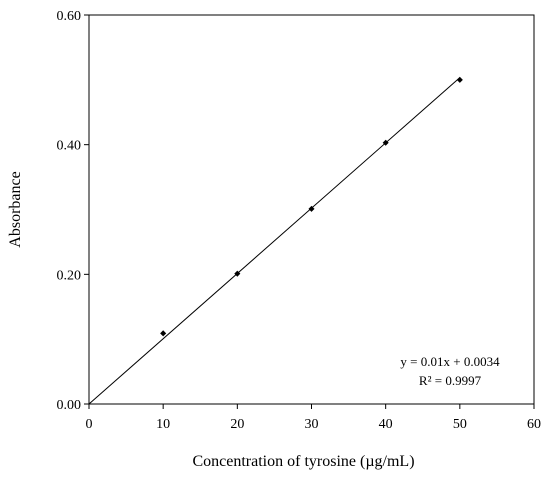 The width and height of the screenshot is (550, 483). I want to click on r-squared-label: R² = 0.9997, so click(450, 380).